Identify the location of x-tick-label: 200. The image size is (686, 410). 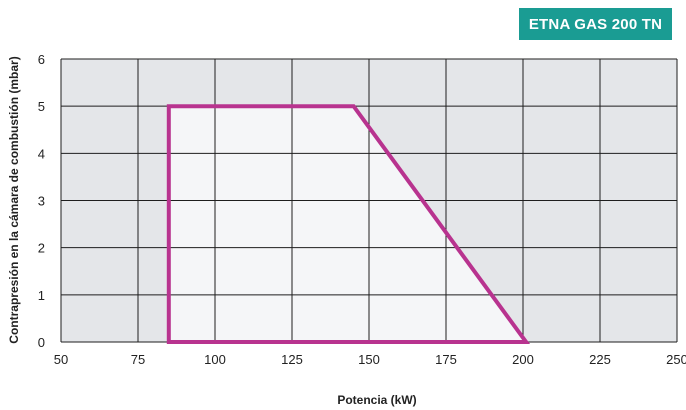
(523, 359).